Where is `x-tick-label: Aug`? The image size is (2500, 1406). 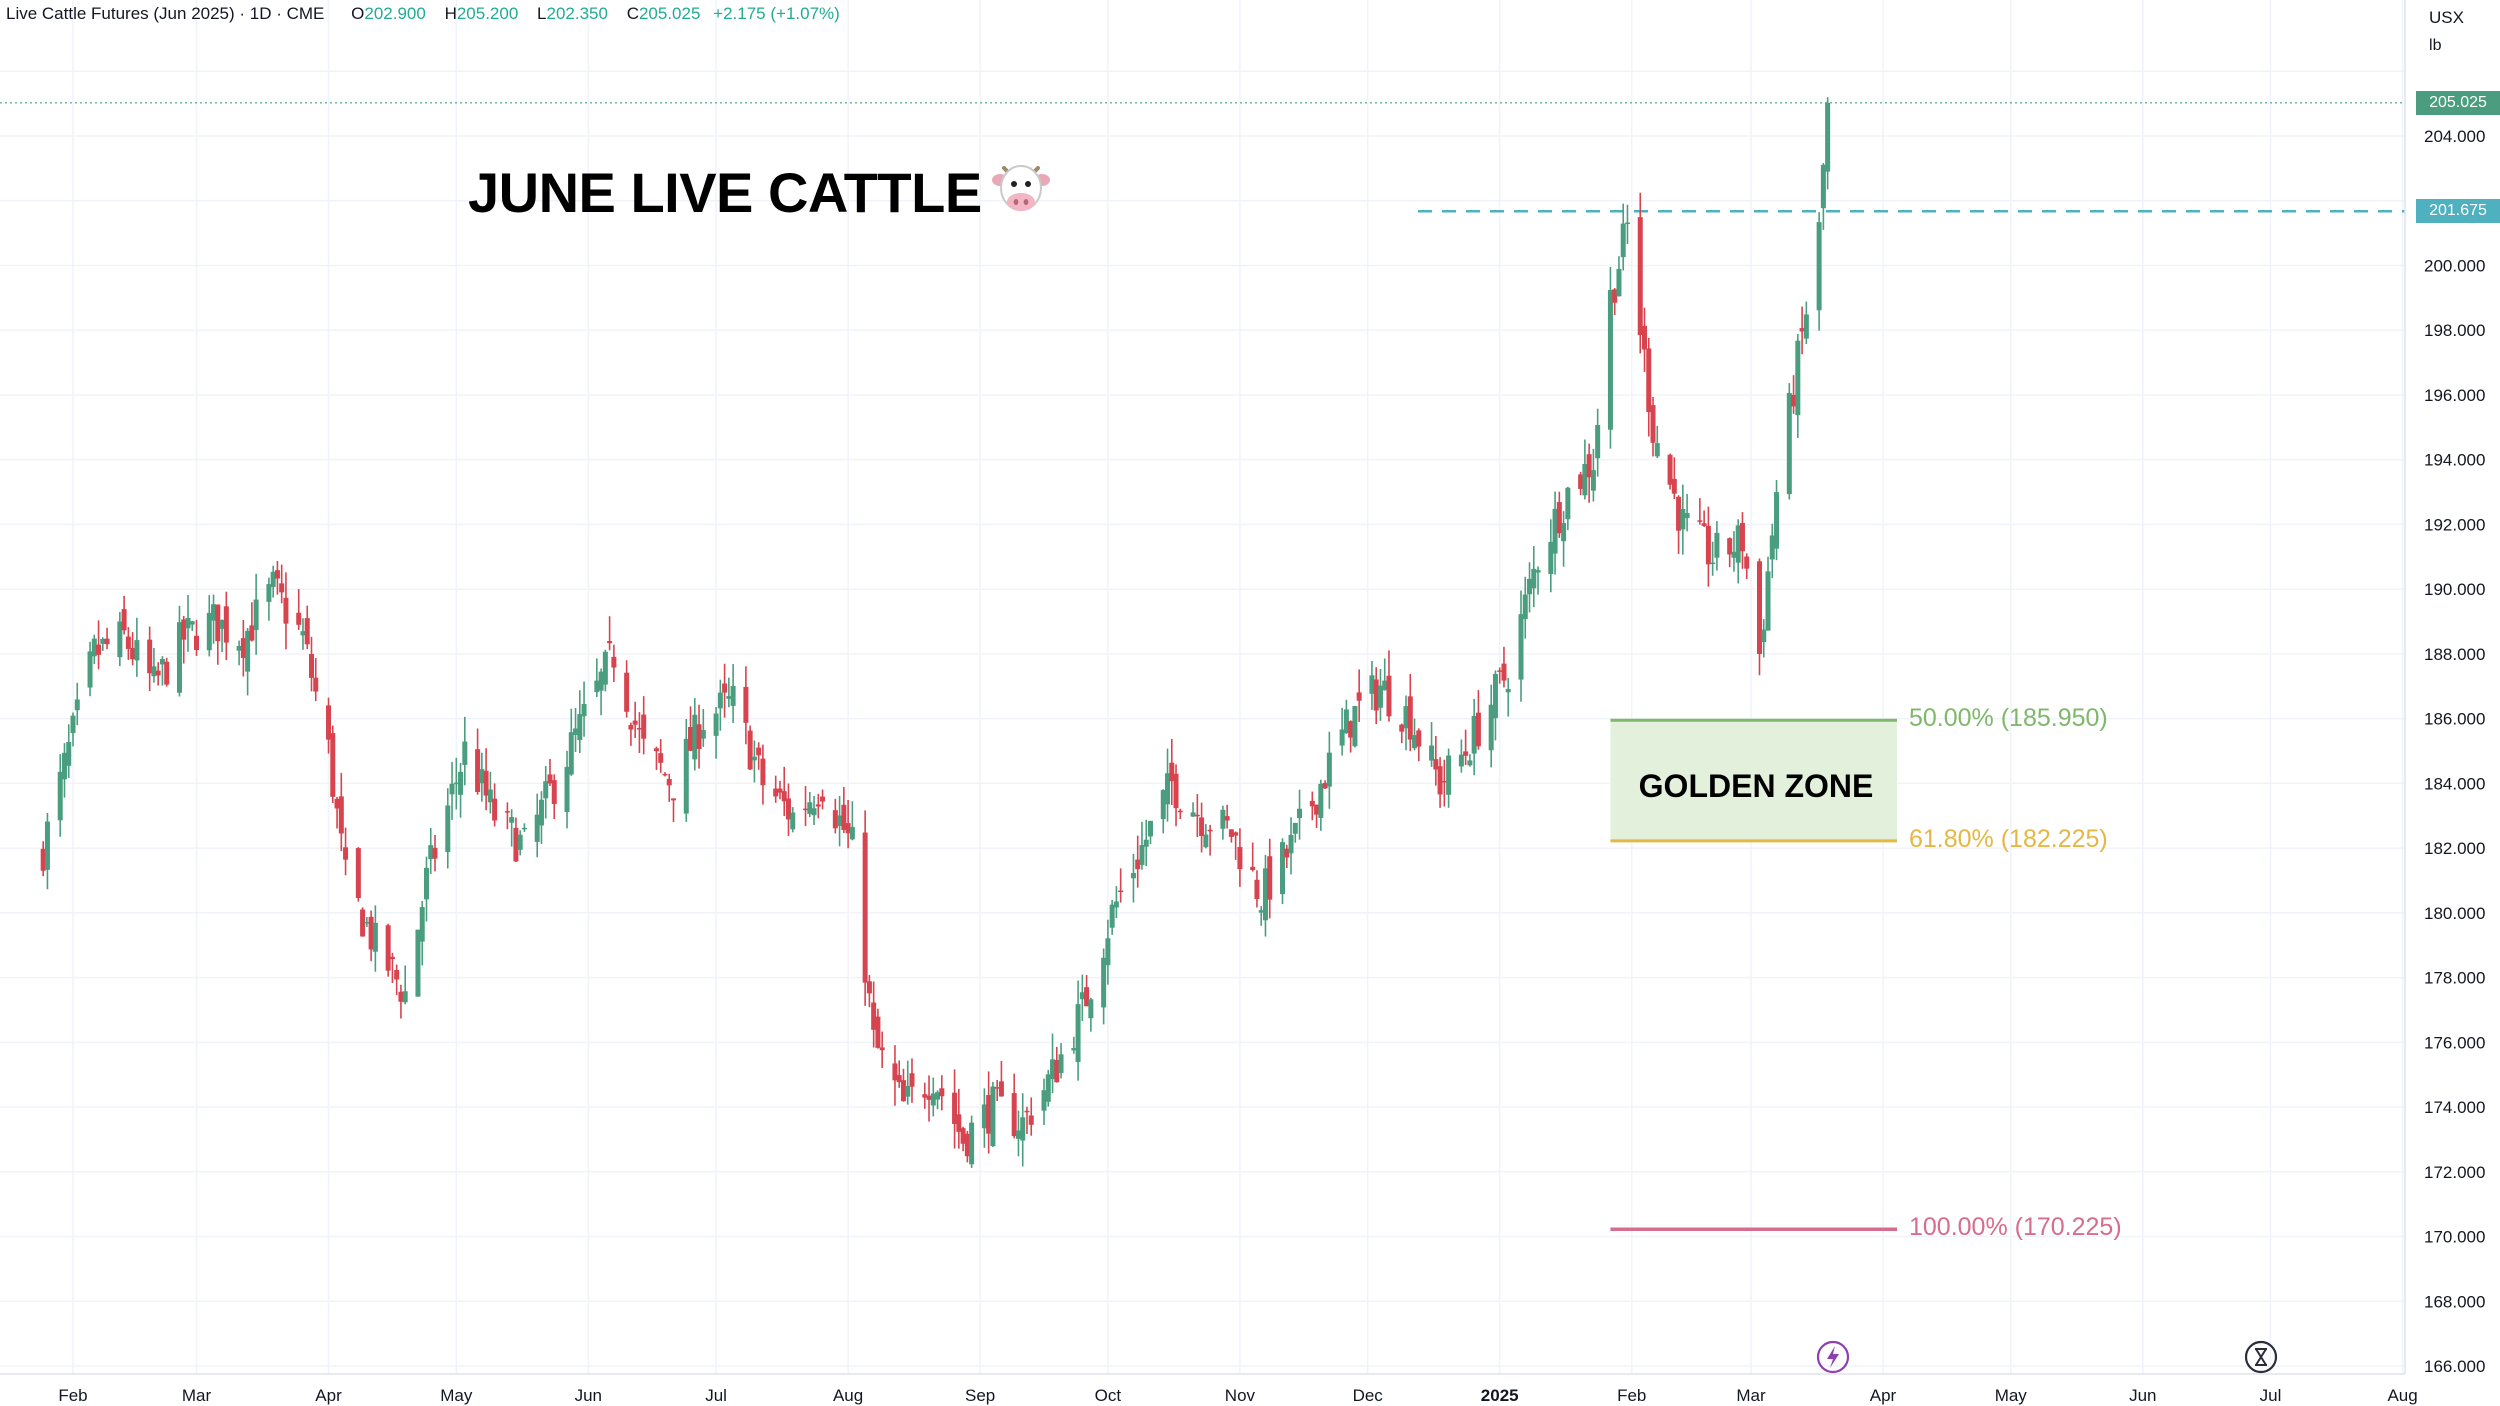
x-tick-label: Aug is located at coordinates (2402, 1395).